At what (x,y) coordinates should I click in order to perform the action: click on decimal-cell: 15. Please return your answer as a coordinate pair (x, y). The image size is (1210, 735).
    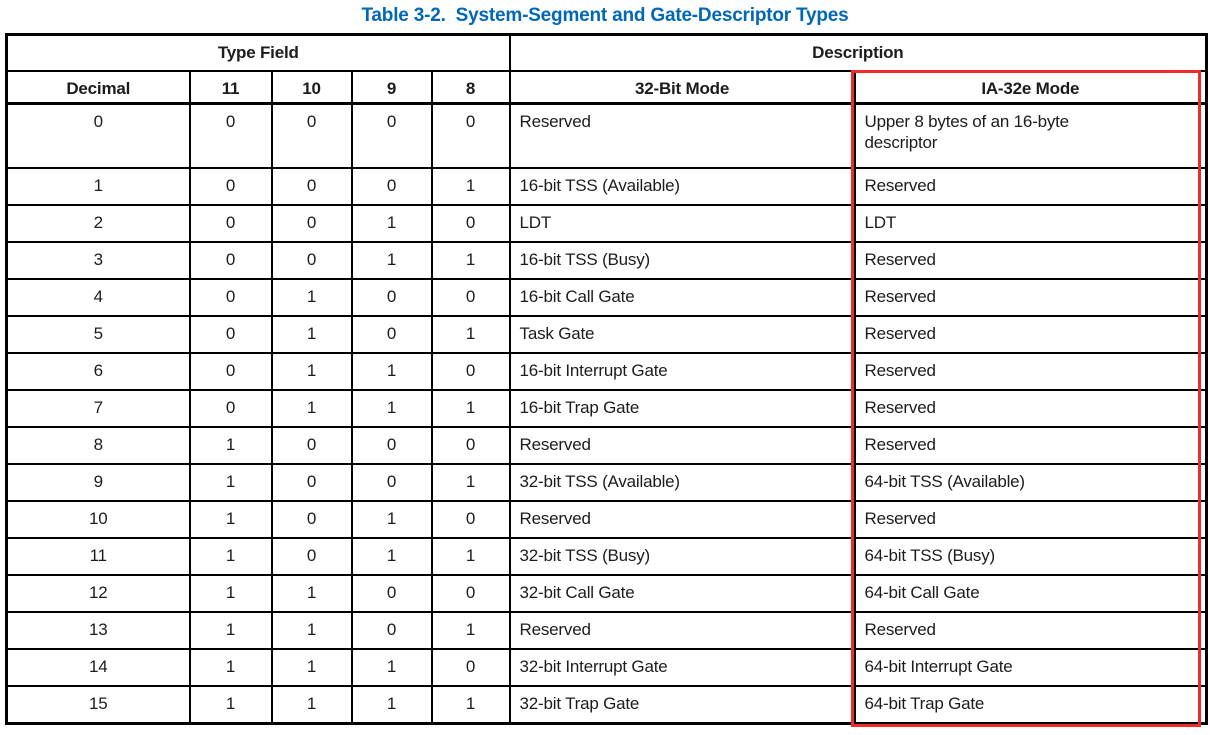
    Looking at the image, I should click on (98, 705).